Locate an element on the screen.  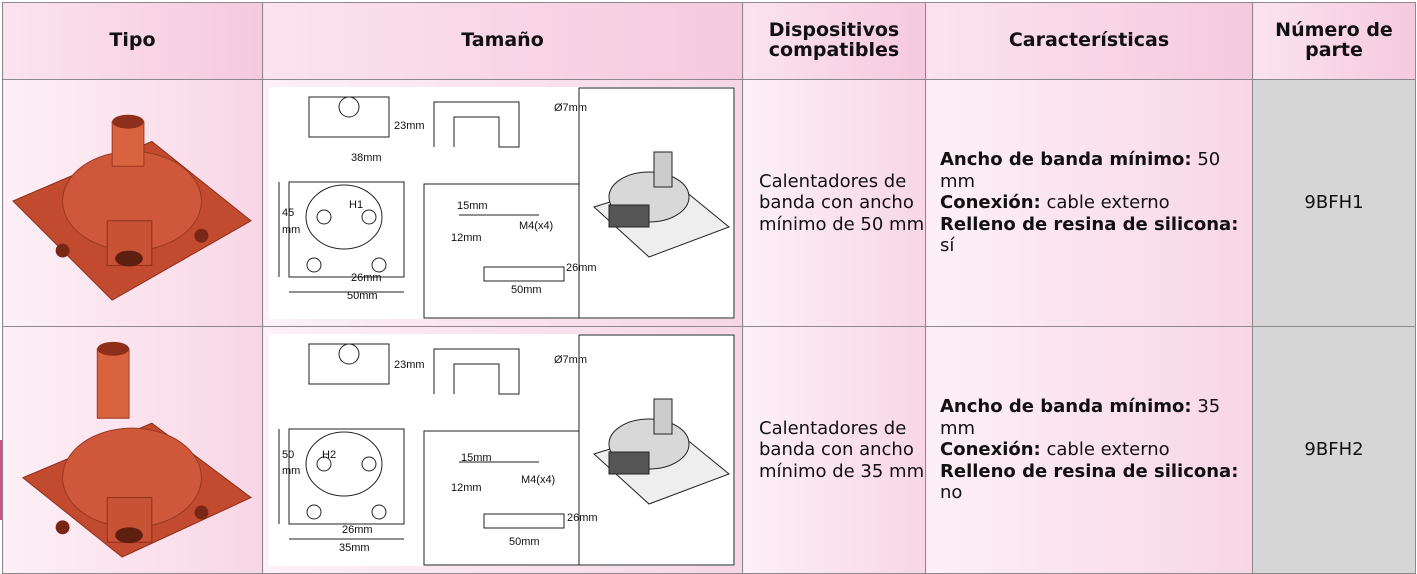
feature-text: 35 mm is located at coordinates (1080, 417).